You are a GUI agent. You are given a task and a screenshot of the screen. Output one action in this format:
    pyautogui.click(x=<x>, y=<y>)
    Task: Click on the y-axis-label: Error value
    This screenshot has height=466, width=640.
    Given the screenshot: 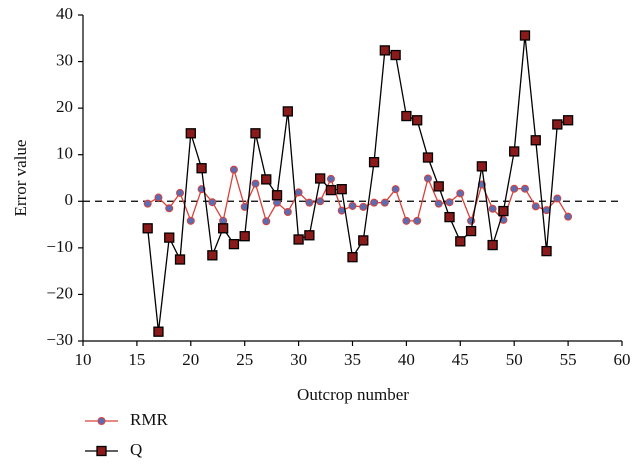 What is the action you would take?
    pyautogui.click(x=20, y=178)
    